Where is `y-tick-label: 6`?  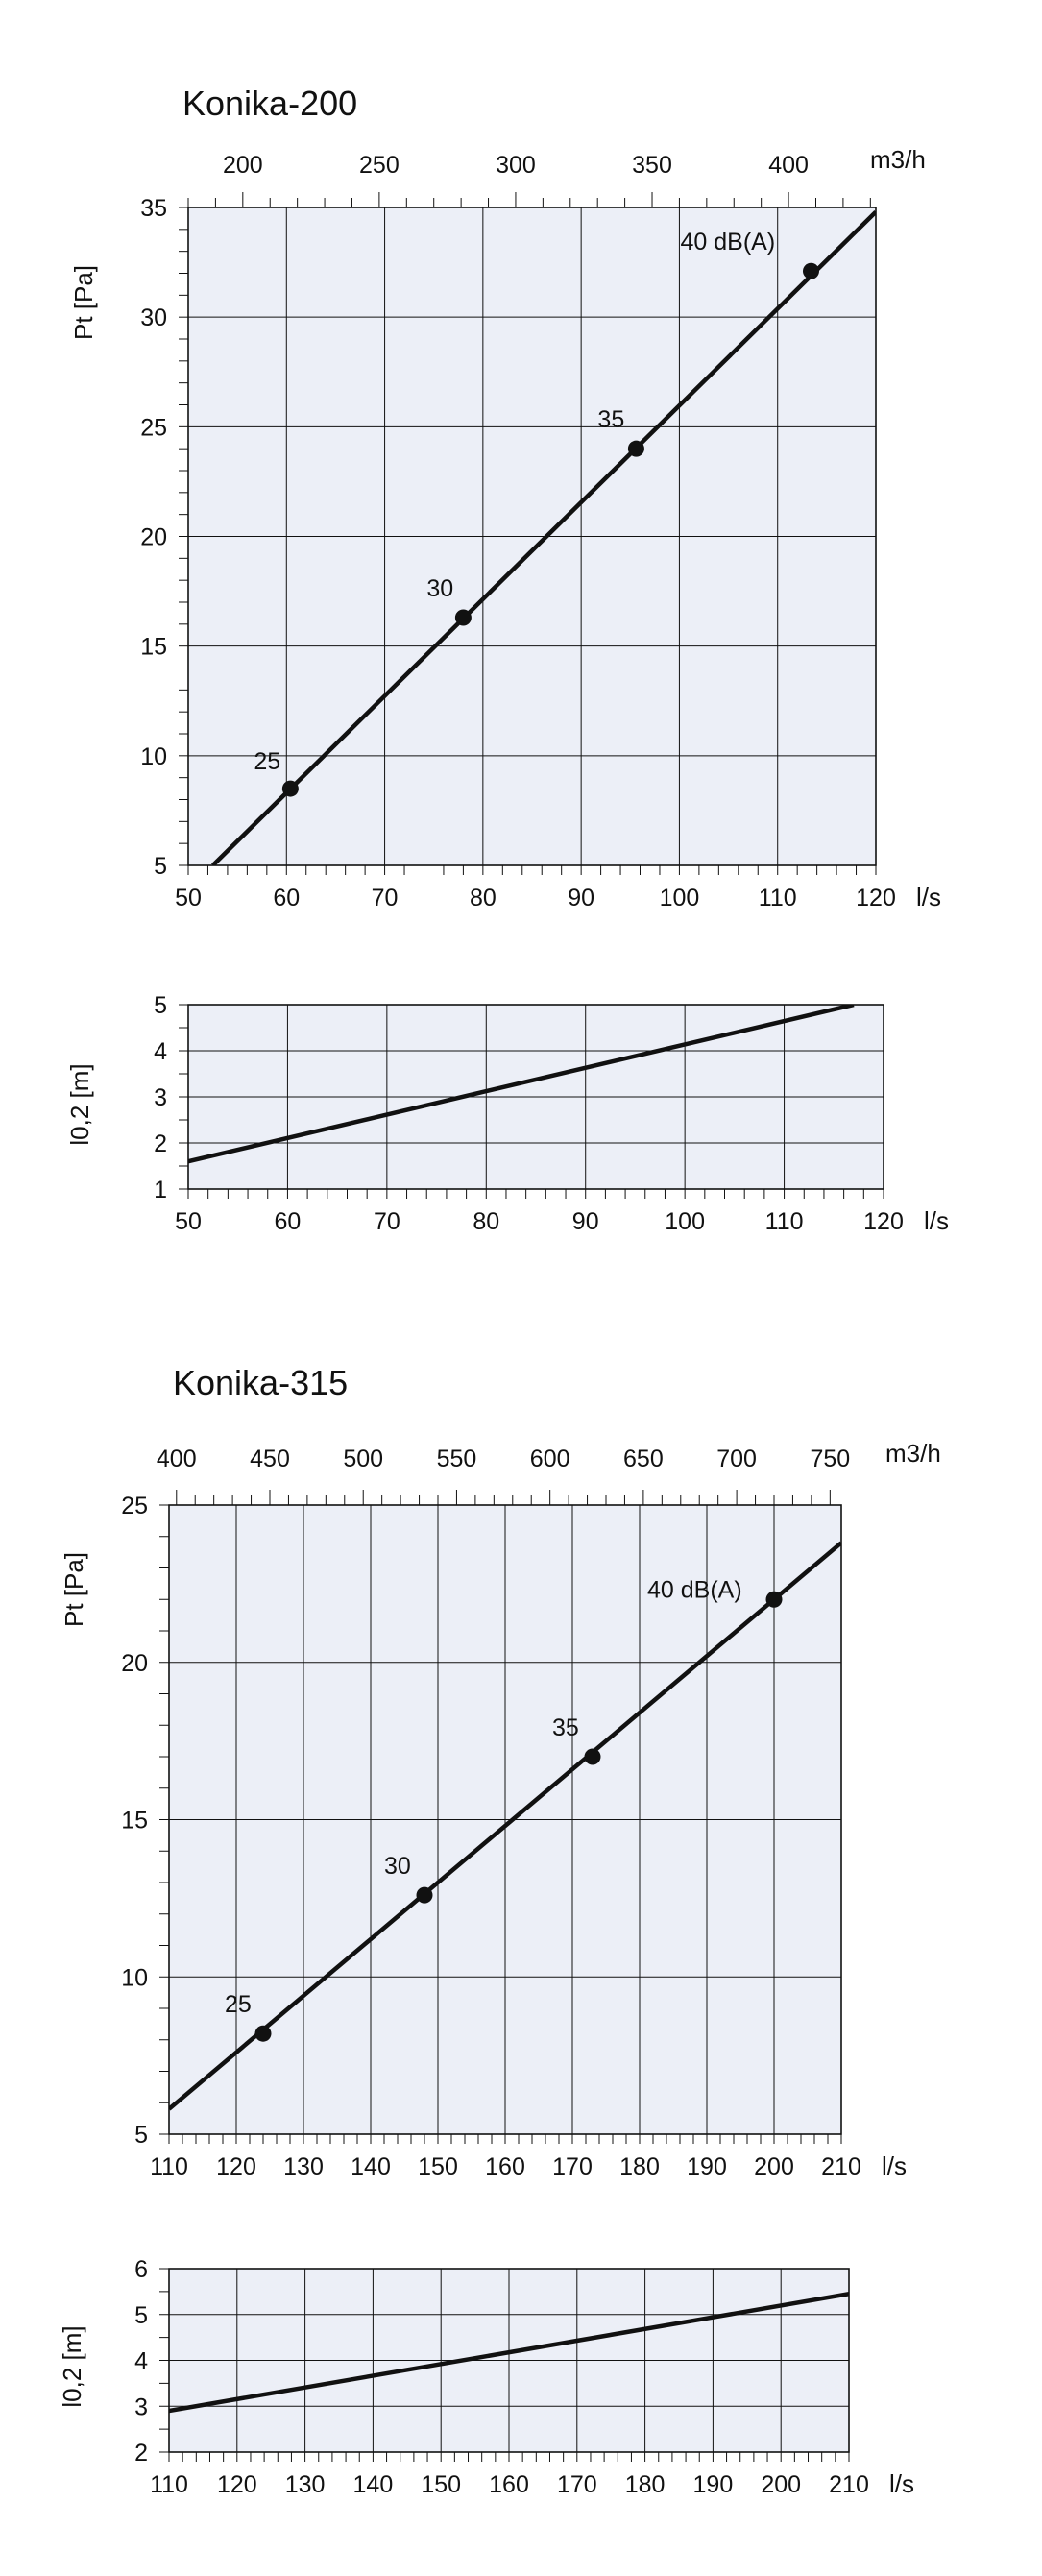 y-tick-label: 6 is located at coordinates (141, 2269).